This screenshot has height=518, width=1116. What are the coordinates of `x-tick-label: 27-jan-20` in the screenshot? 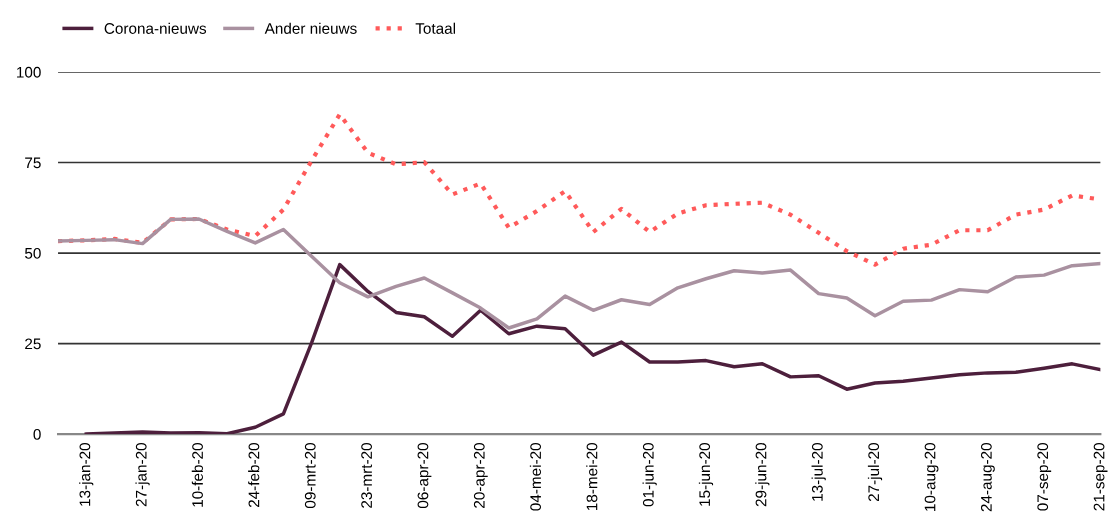 It's located at (142, 475).